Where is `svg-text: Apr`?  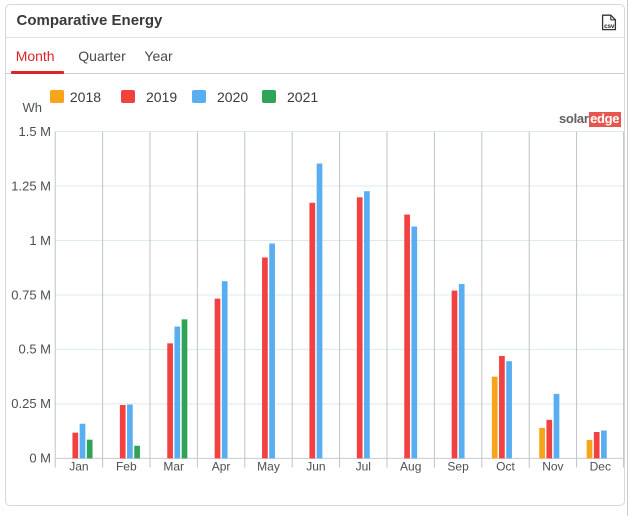 svg-text: Apr is located at coordinates (221, 466).